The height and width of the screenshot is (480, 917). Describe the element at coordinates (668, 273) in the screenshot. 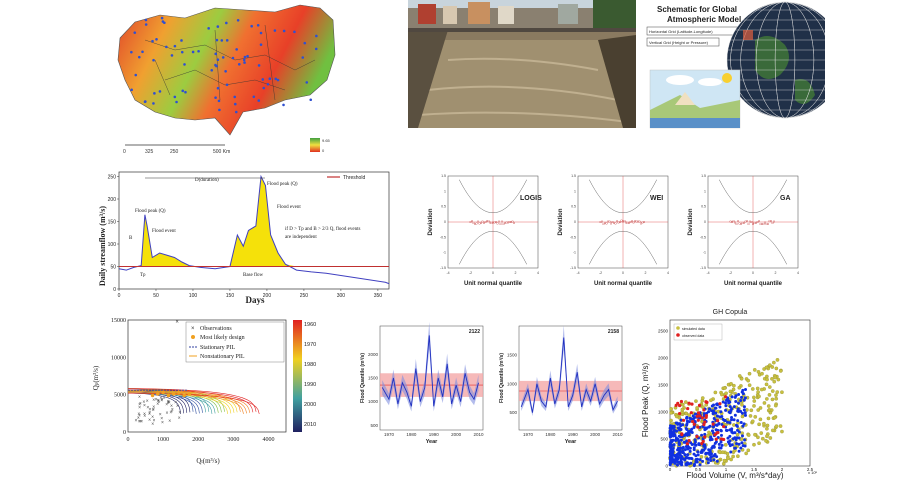

I see `x-tick-label: 4` at that location.